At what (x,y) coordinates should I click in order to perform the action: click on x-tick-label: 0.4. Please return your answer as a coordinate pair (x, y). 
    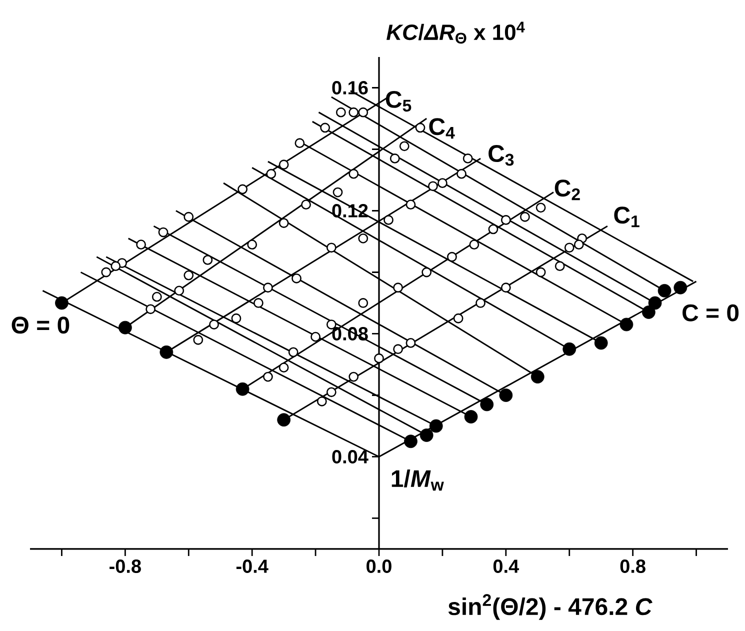
    Looking at the image, I should click on (506, 566).